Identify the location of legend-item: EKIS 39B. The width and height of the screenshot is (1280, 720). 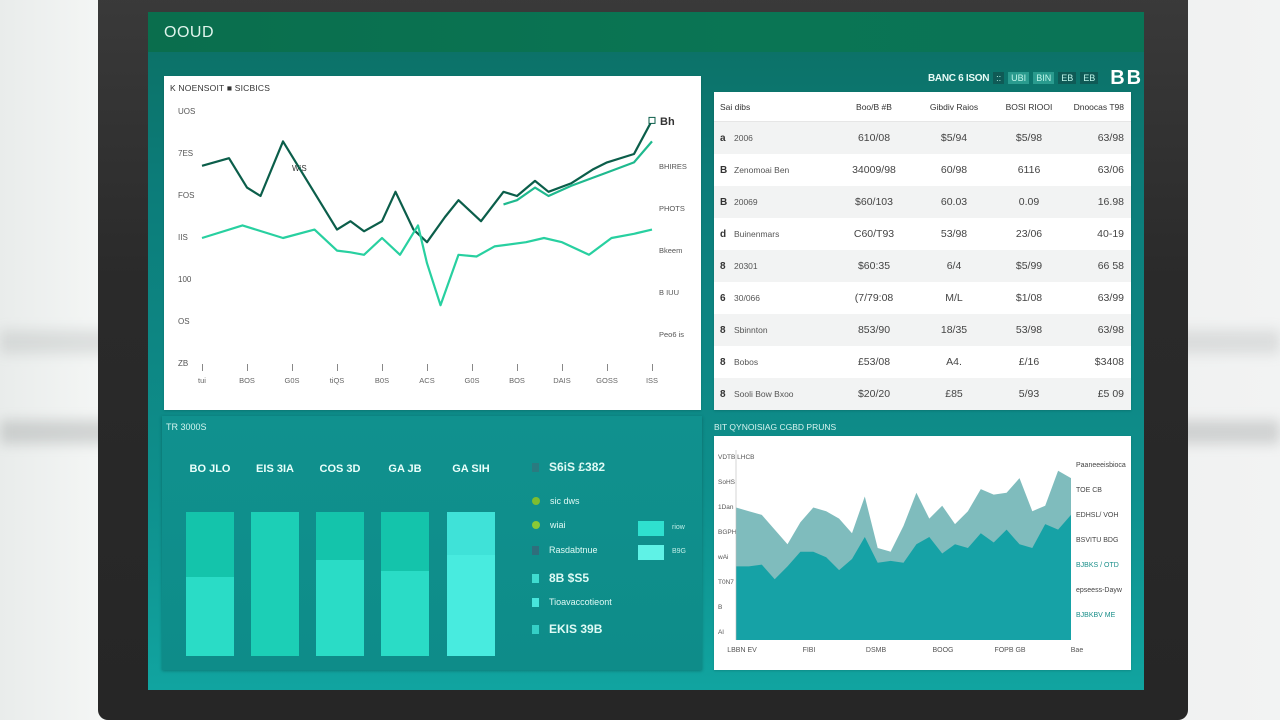
(567, 629).